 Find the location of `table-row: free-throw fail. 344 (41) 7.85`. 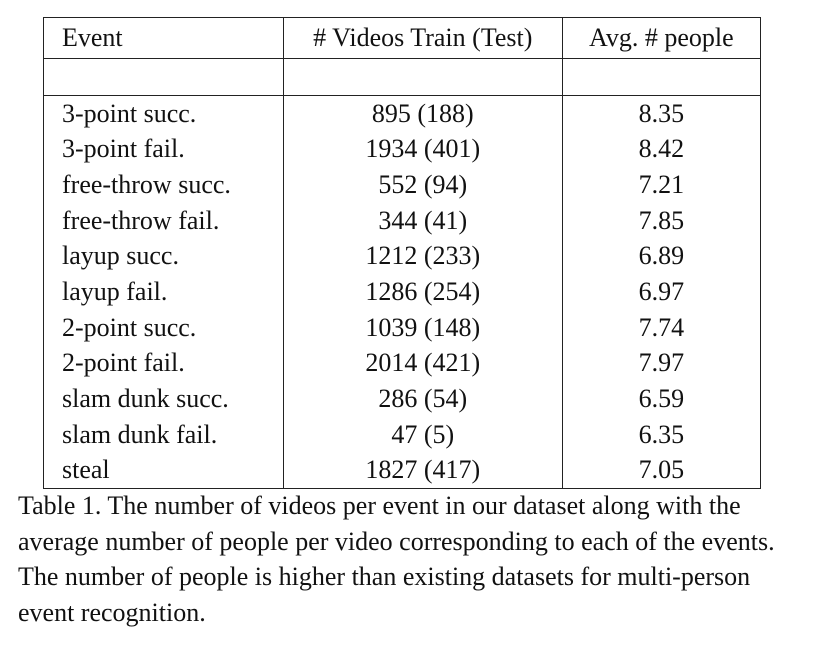

table-row: free-throw fail. 344 (41) 7.85 is located at coordinates (402, 220).